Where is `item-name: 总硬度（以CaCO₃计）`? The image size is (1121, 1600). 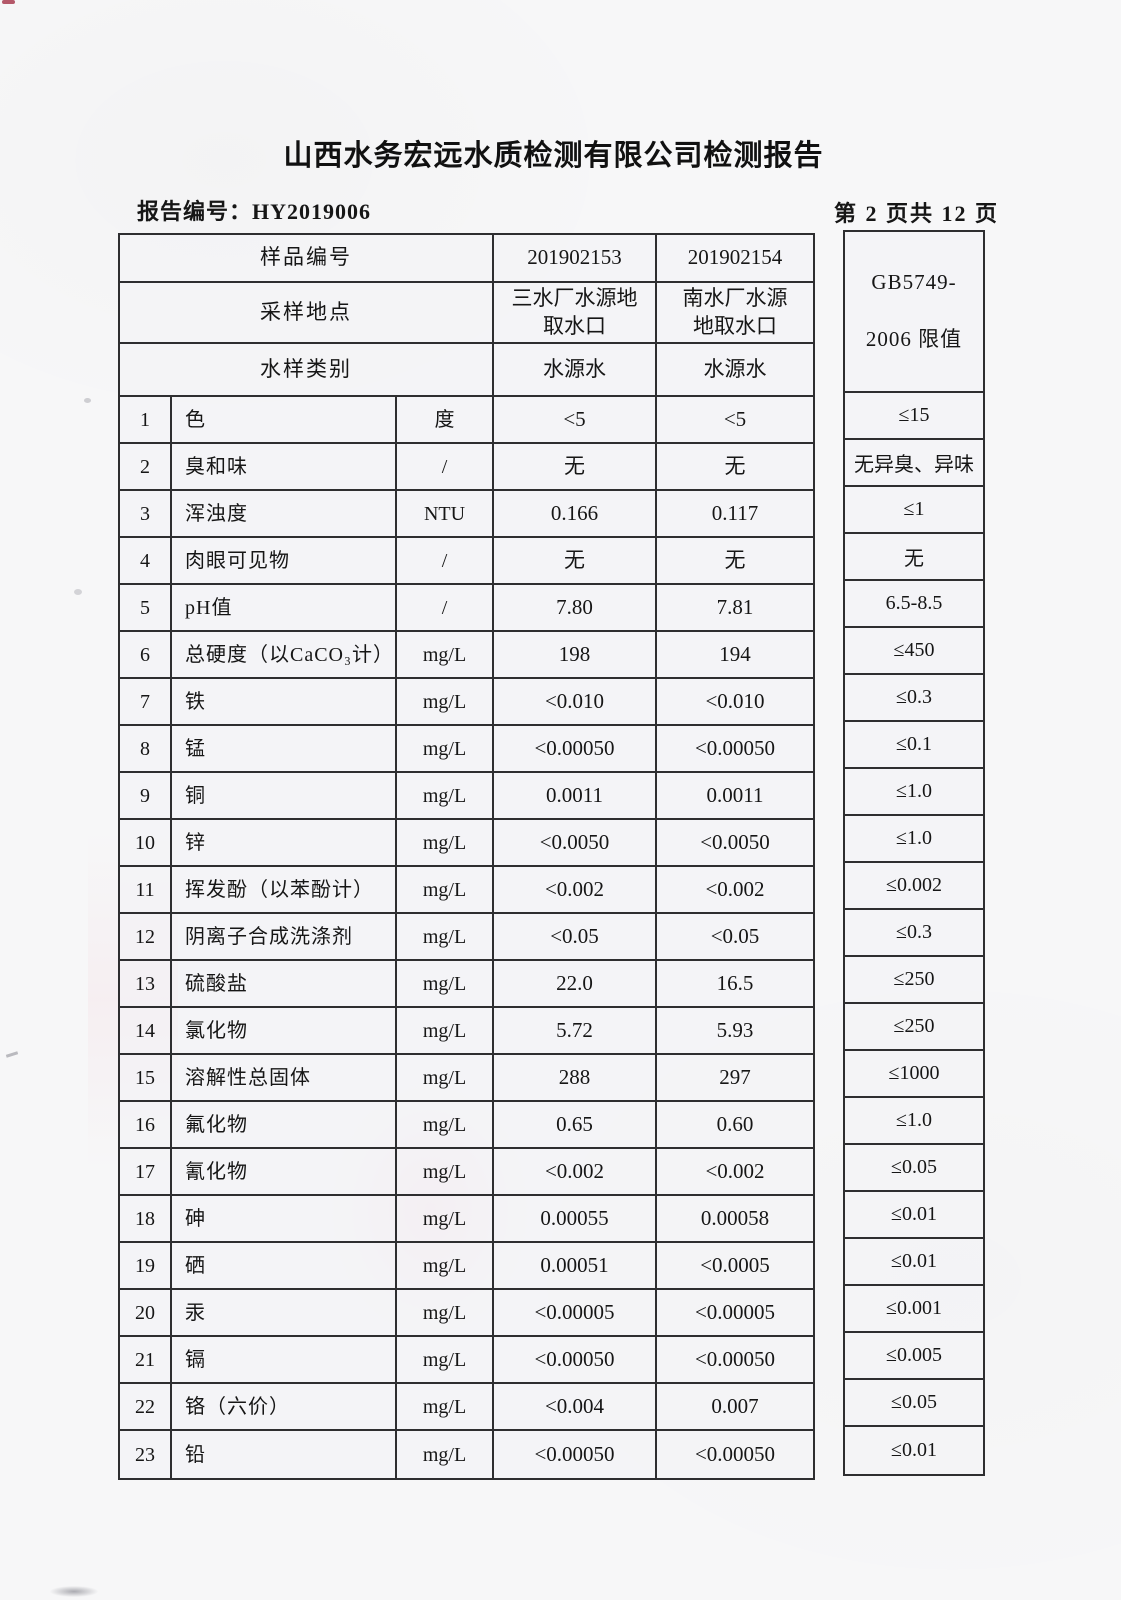 item-name: 总硬度（以CaCO₃计） is located at coordinates (284, 654).